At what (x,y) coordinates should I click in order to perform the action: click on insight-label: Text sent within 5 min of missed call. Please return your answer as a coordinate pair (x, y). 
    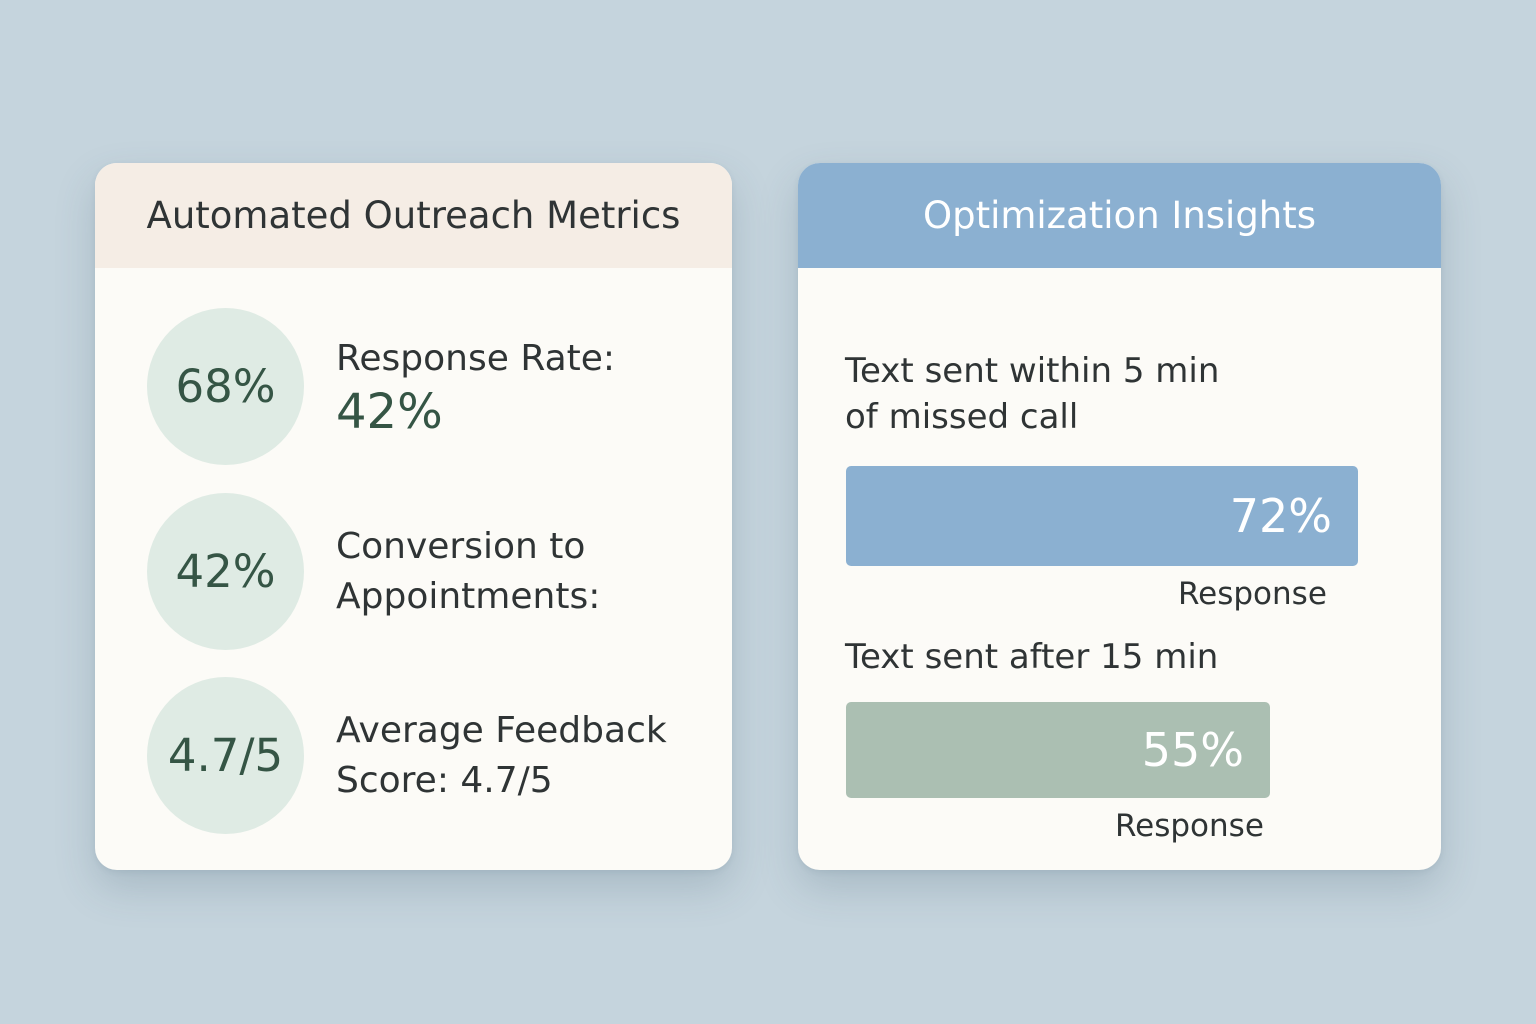
    Looking at the image, I should click on (1032, 394).